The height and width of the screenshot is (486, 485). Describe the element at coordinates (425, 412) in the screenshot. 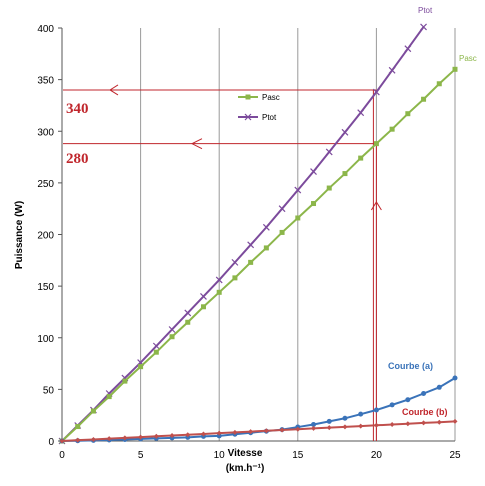

I see `label-courbe-b: Courbe (b)` at that location.